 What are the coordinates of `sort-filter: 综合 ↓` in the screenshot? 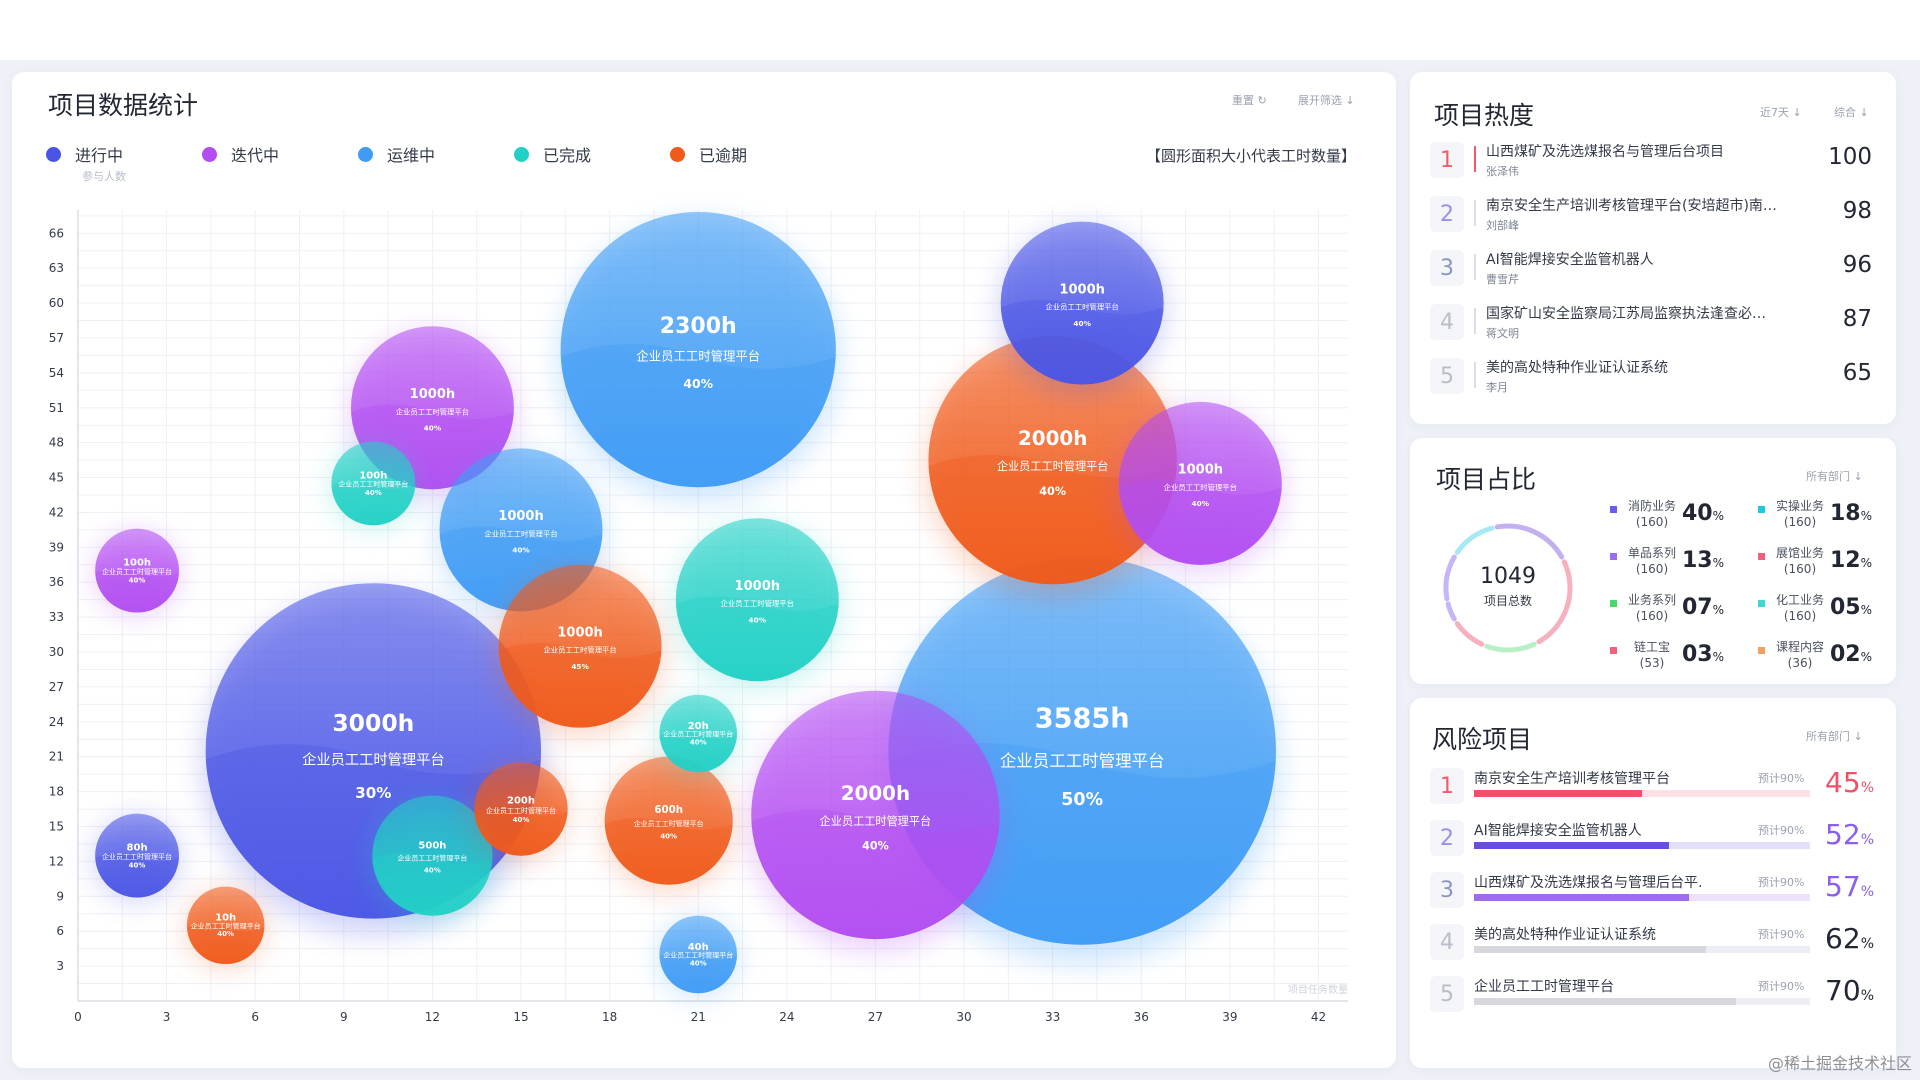 It's located at (1851, 112).